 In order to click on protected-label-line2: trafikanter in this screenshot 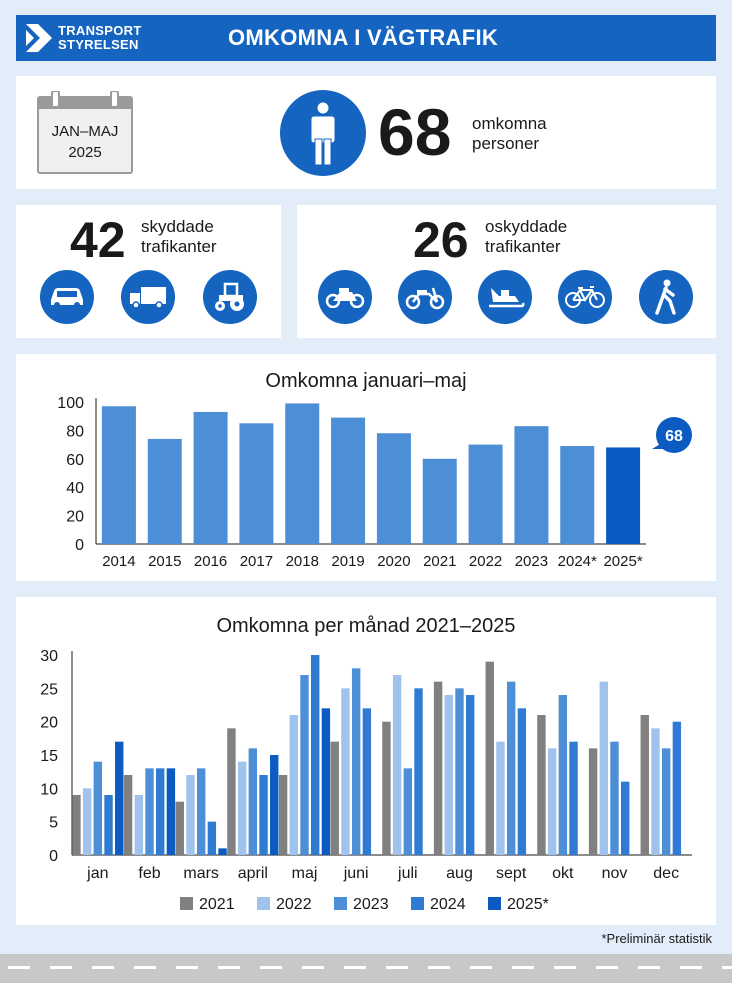, I will do `click(179, 246)`.